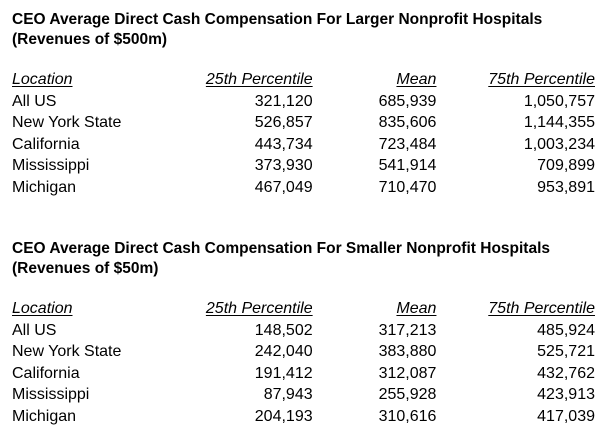 Image resolution: width=609 pixels, height=447 pixels. I want to click on mean-cell: 312,087, so click(407, 373).